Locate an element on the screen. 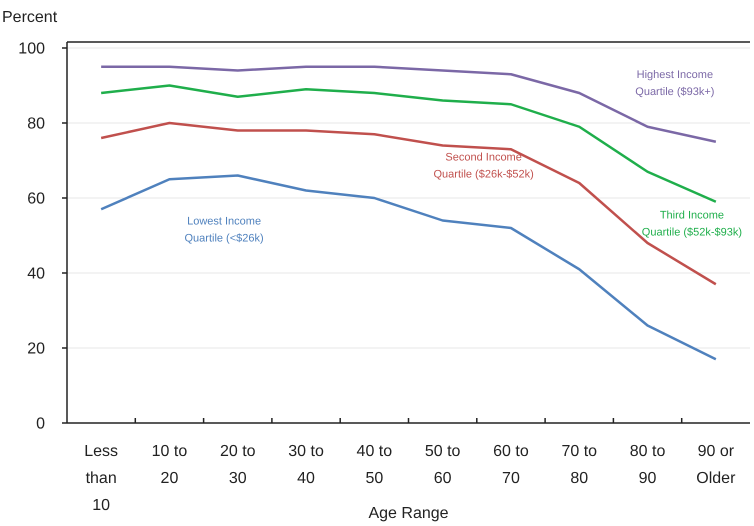 This screenshot has height=526, width=754. y-axis-title: Percent is located at coordinates (30, 17).